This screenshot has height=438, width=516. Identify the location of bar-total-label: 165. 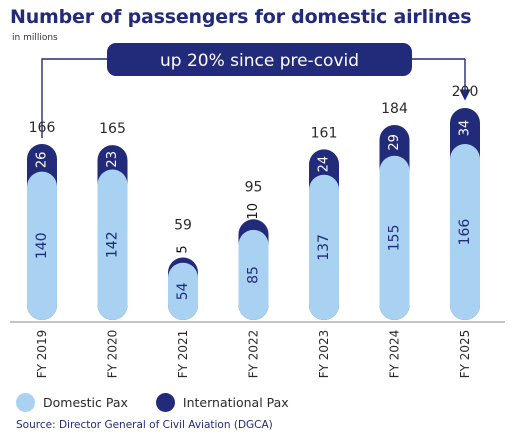
(112, 129).